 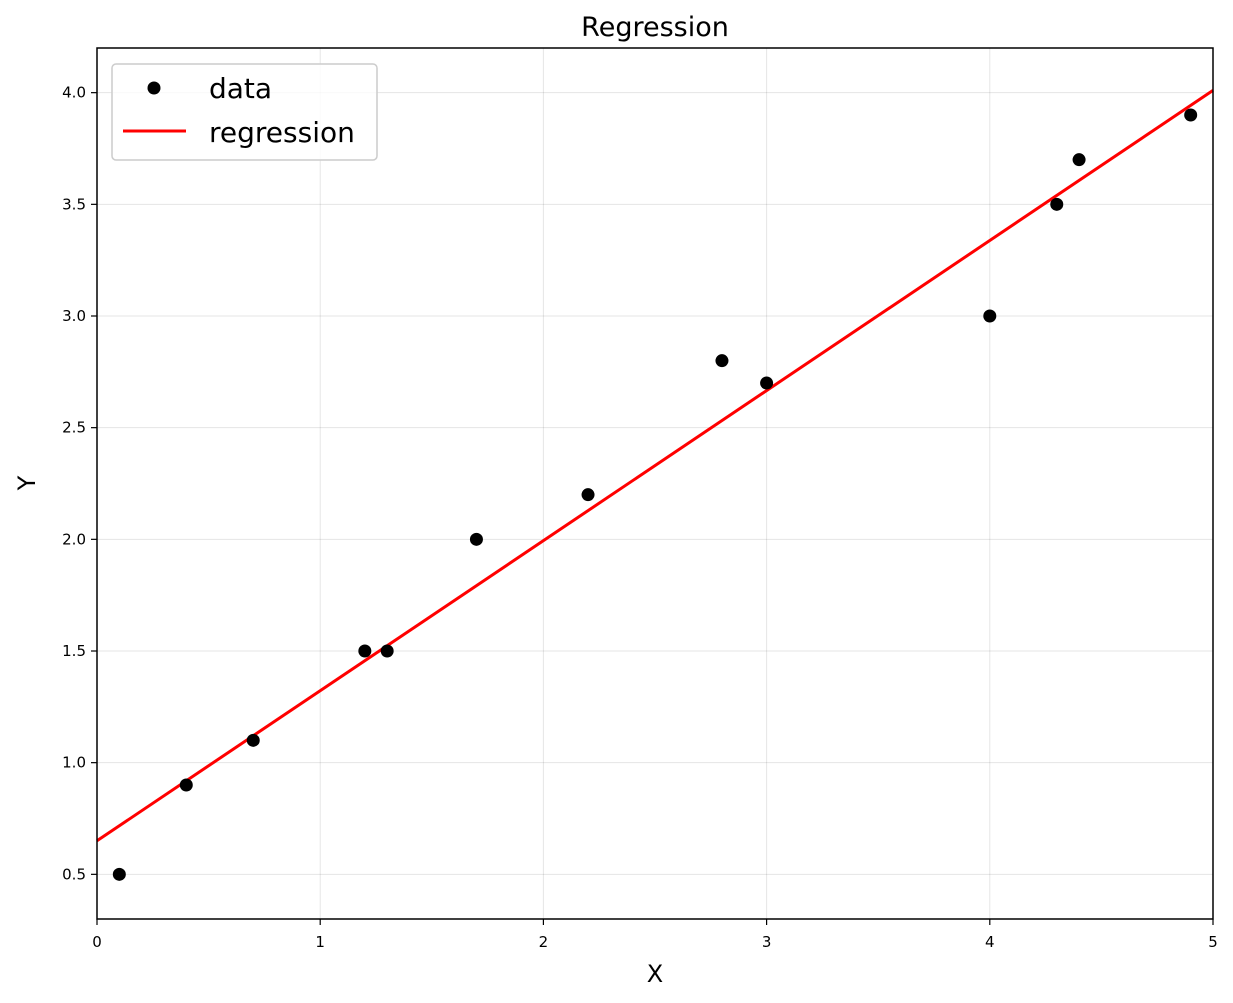 What do you see at coordinates (97, 942) in the screenshot?
I see `x-tick-label: 0` at bounding box center [97, 942].